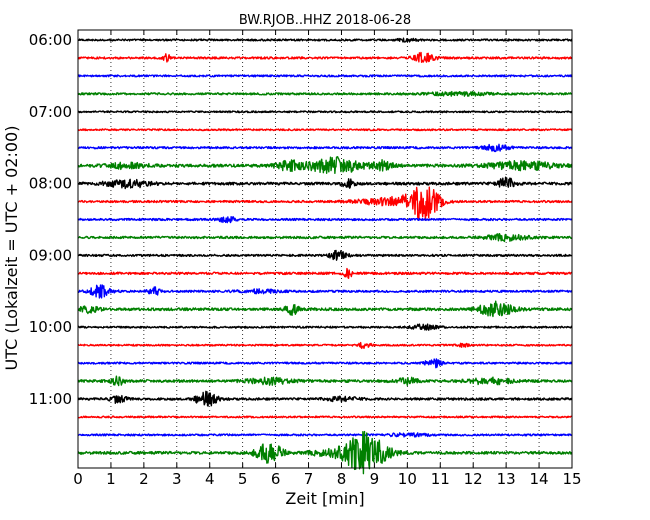 The height and width of the screenshot is (520, 650). Describe the element at coordinates (50, 255) in the screenshot. I see `y-tick-label: 09:00` at that location.